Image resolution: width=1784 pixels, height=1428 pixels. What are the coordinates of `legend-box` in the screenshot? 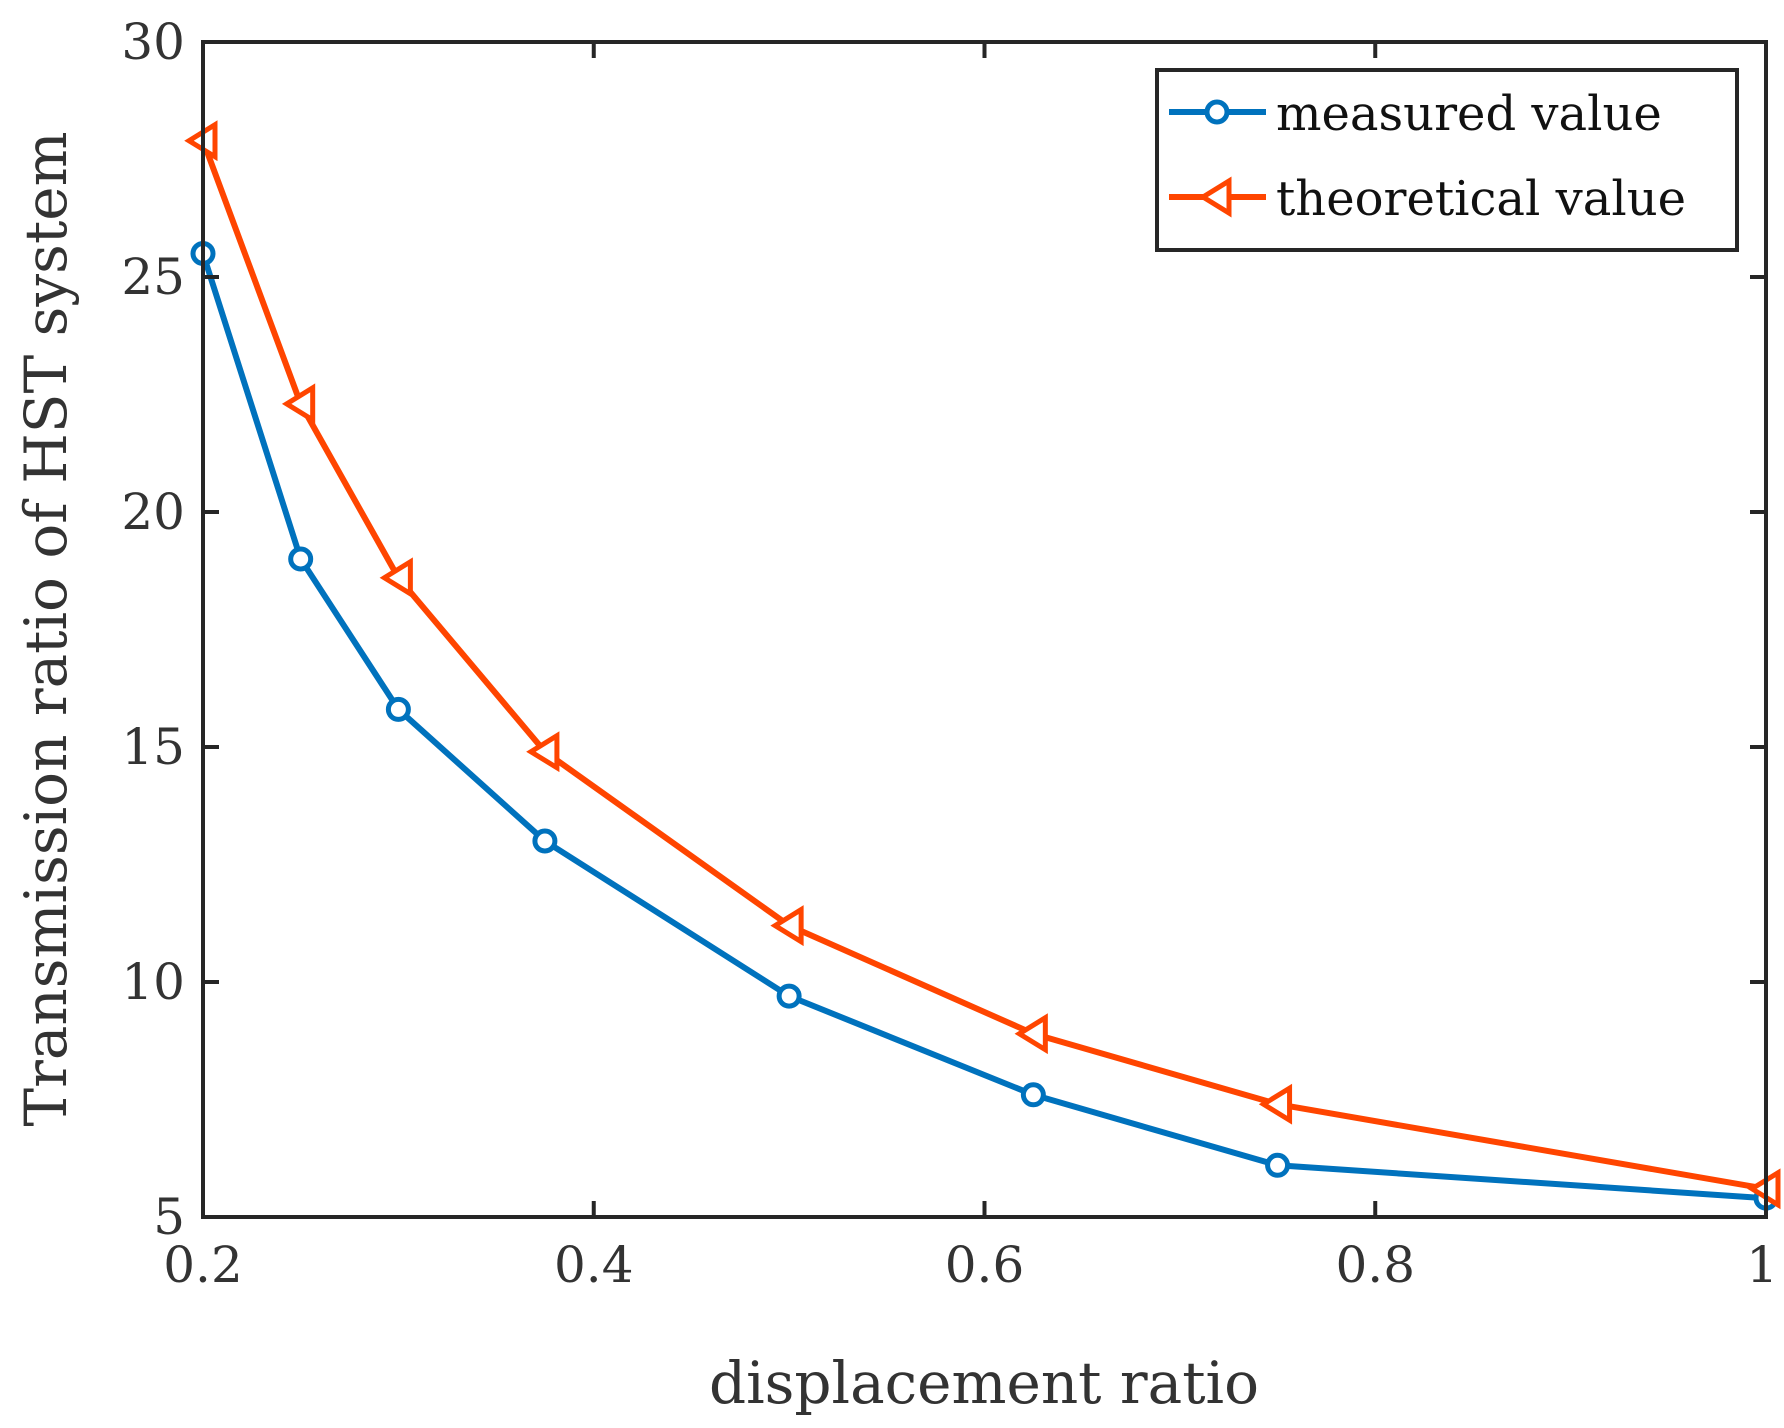 It's located at (1447, 160).